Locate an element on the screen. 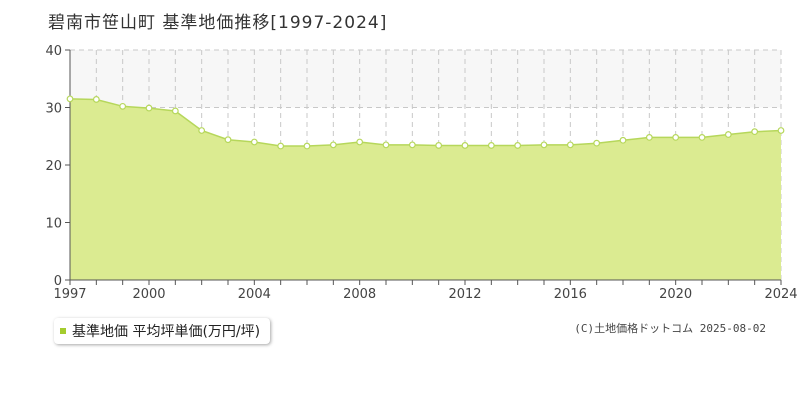  x-tick-label: 2000 is located at coordinates (148, 294).